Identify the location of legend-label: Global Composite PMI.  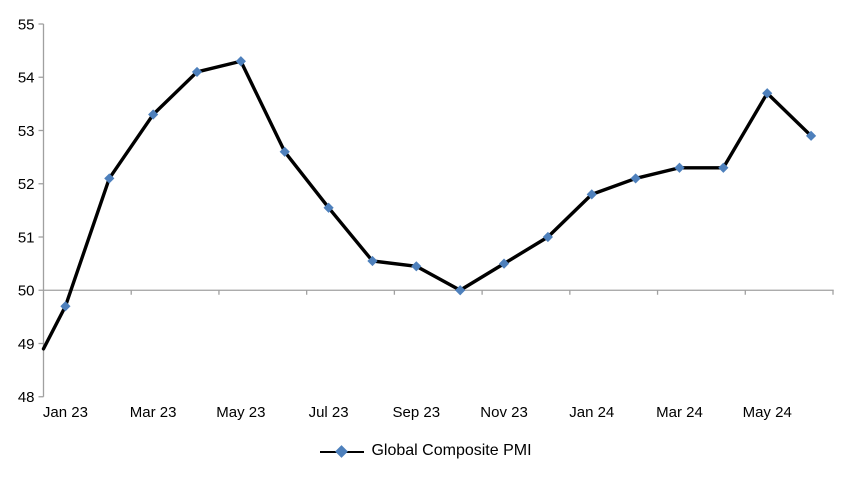
(451, 450).